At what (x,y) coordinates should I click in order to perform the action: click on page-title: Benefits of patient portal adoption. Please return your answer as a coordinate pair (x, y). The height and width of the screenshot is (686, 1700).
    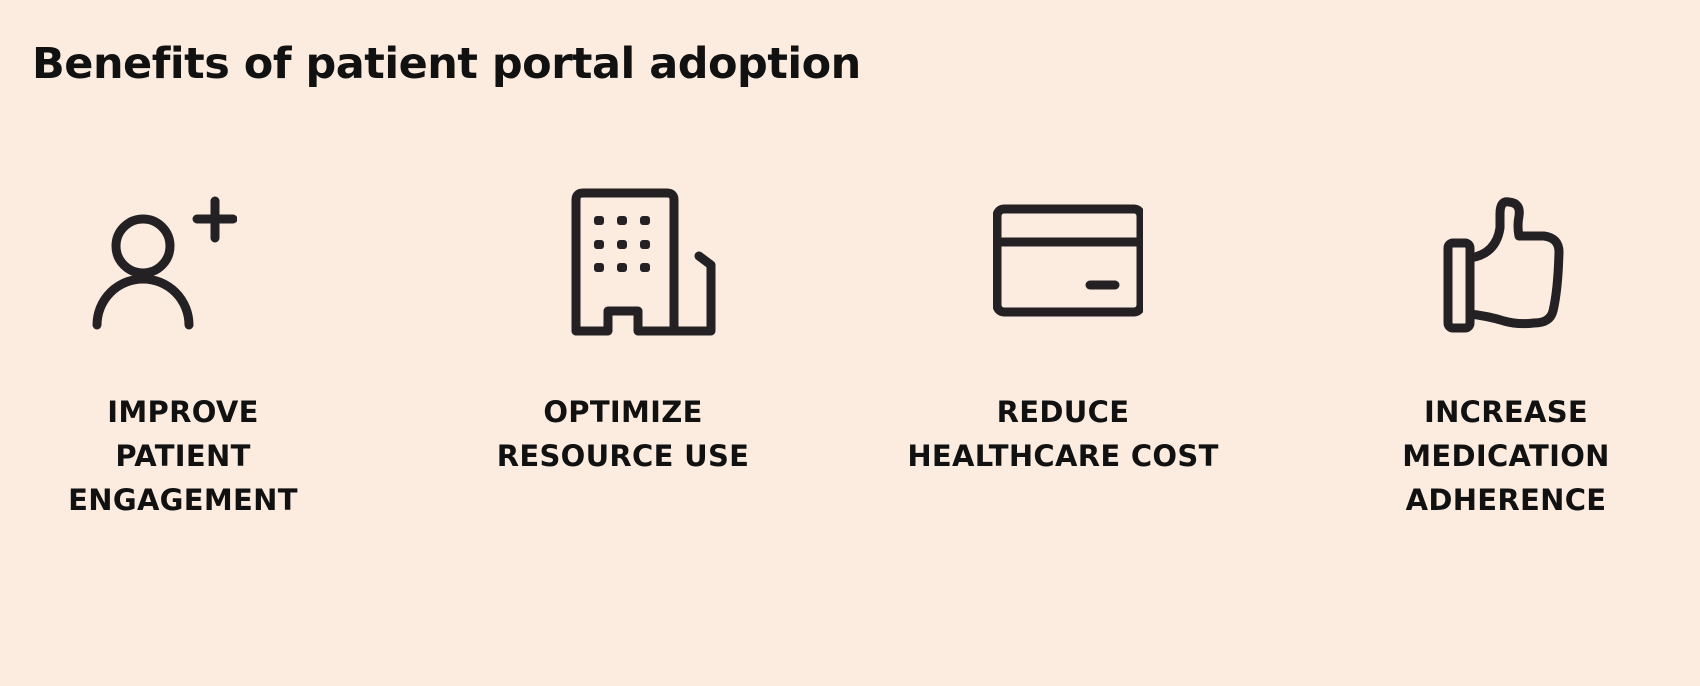
    Looking at the image, I should click on (446, 64).